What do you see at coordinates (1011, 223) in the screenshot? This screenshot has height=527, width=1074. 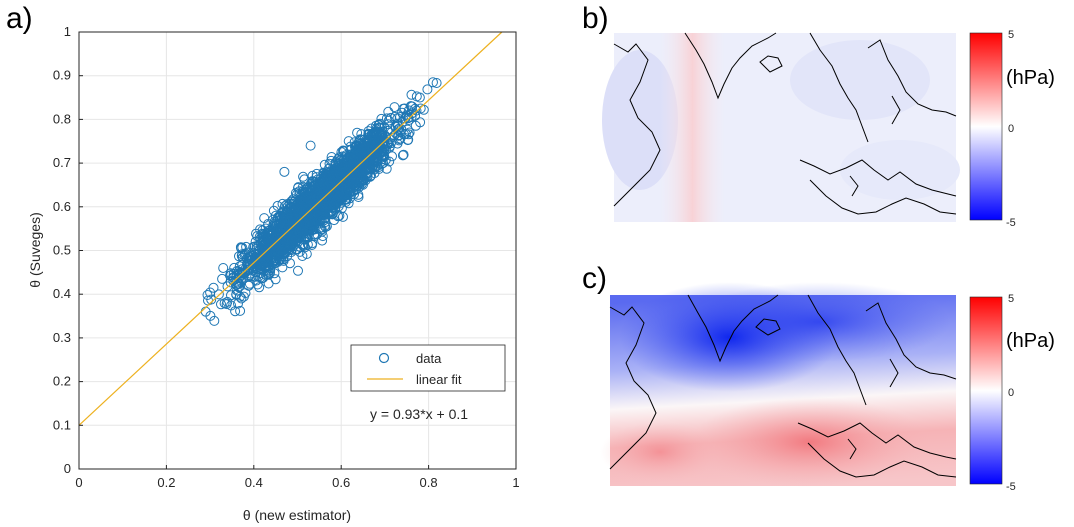 I see `colorbar-b-tick-min: -5` at bounding box center [1011, 223].